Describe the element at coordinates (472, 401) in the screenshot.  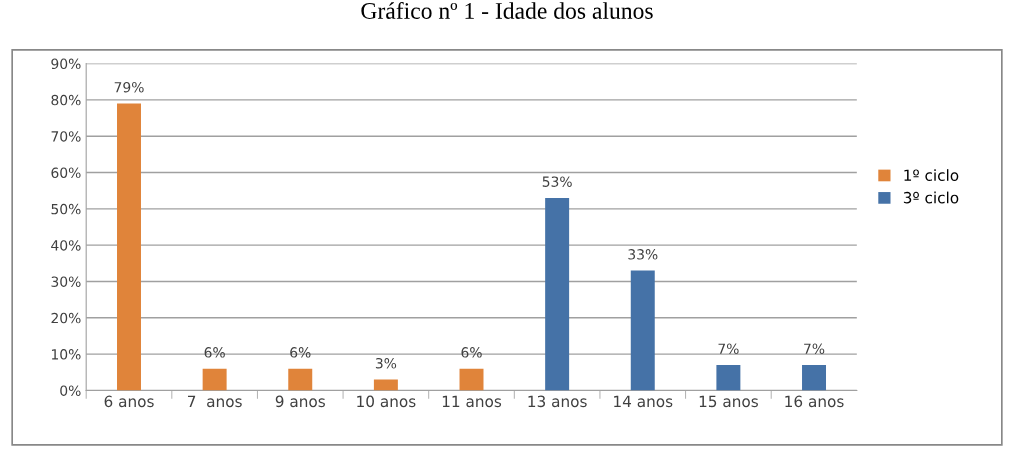
I see `x-tick-label: 11 anos` at that location.